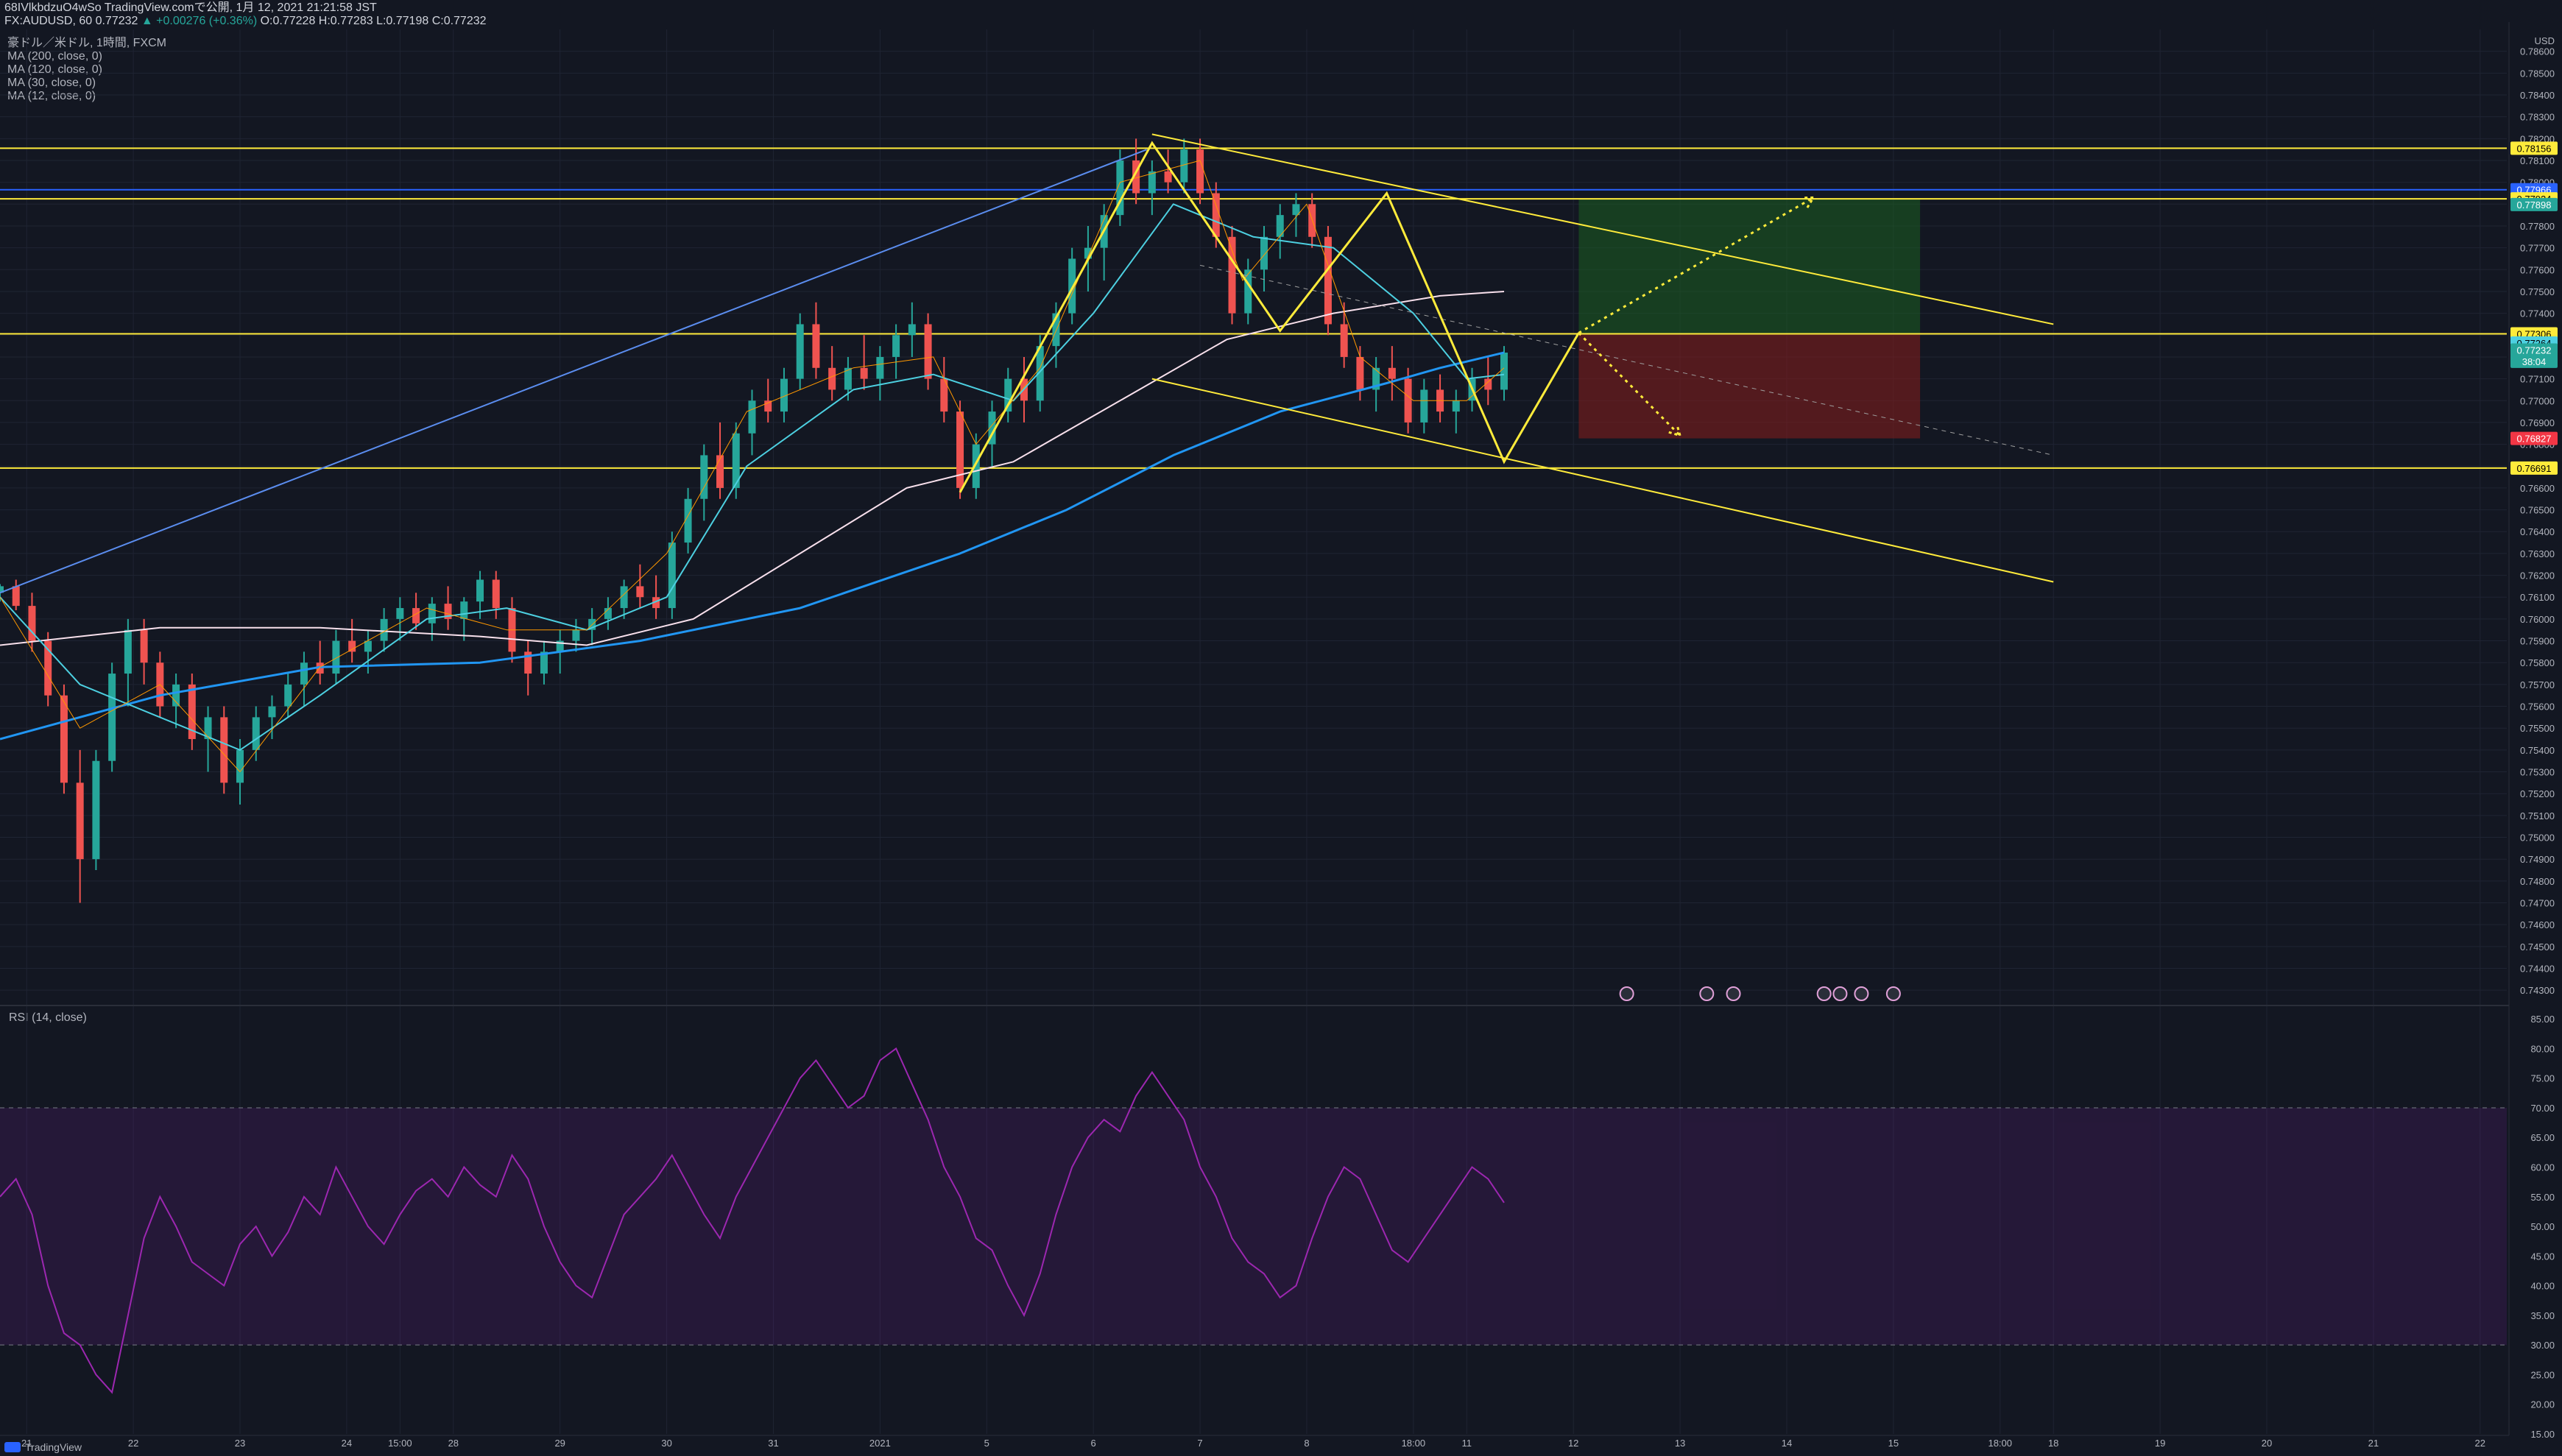  Describe the element at coordinates (1414, 1443) in the screenshot. I see `time-tick-label: 18:00` at that location.